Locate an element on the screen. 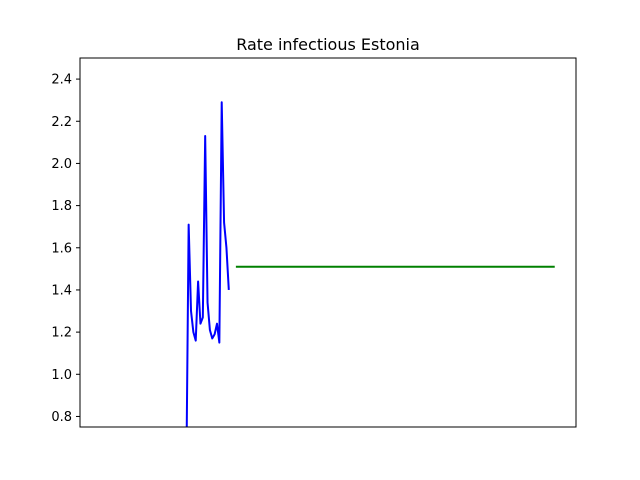 The image size is (640, 480). y-tick-label: 2.0 is located at coordinates (61, 164).